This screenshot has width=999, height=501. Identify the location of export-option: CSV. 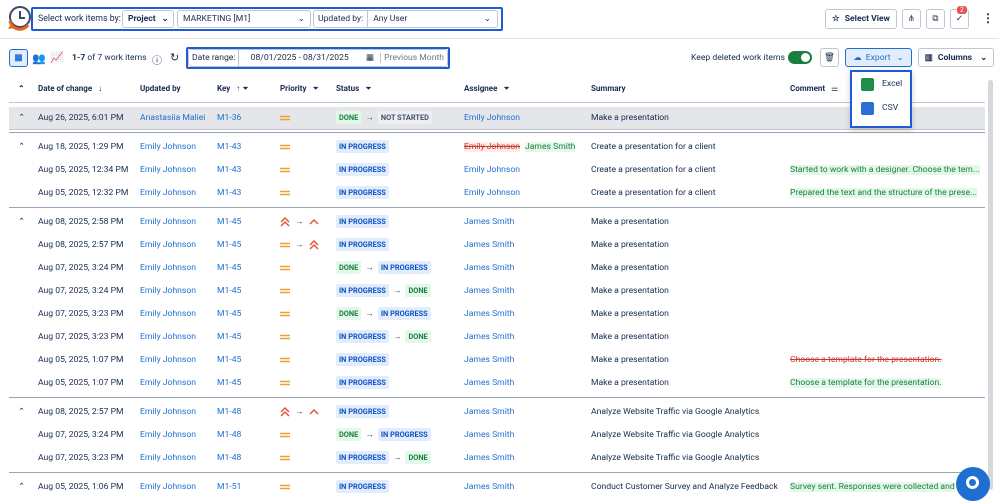
(881, 108).